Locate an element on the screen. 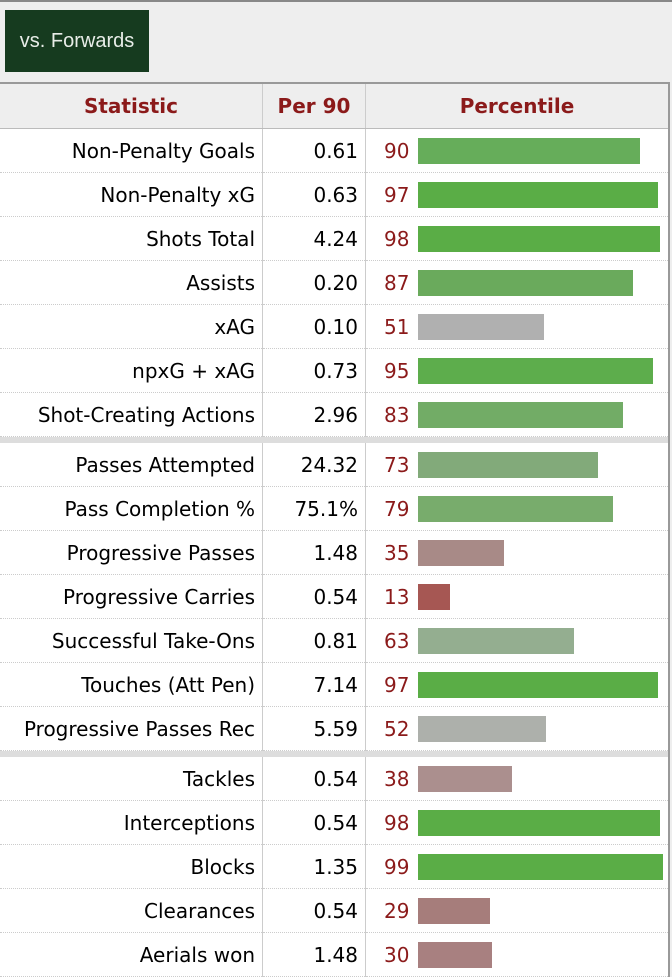 The image size is (672, 977). percentile-cell: 73 is located at coordinates (517, 465).